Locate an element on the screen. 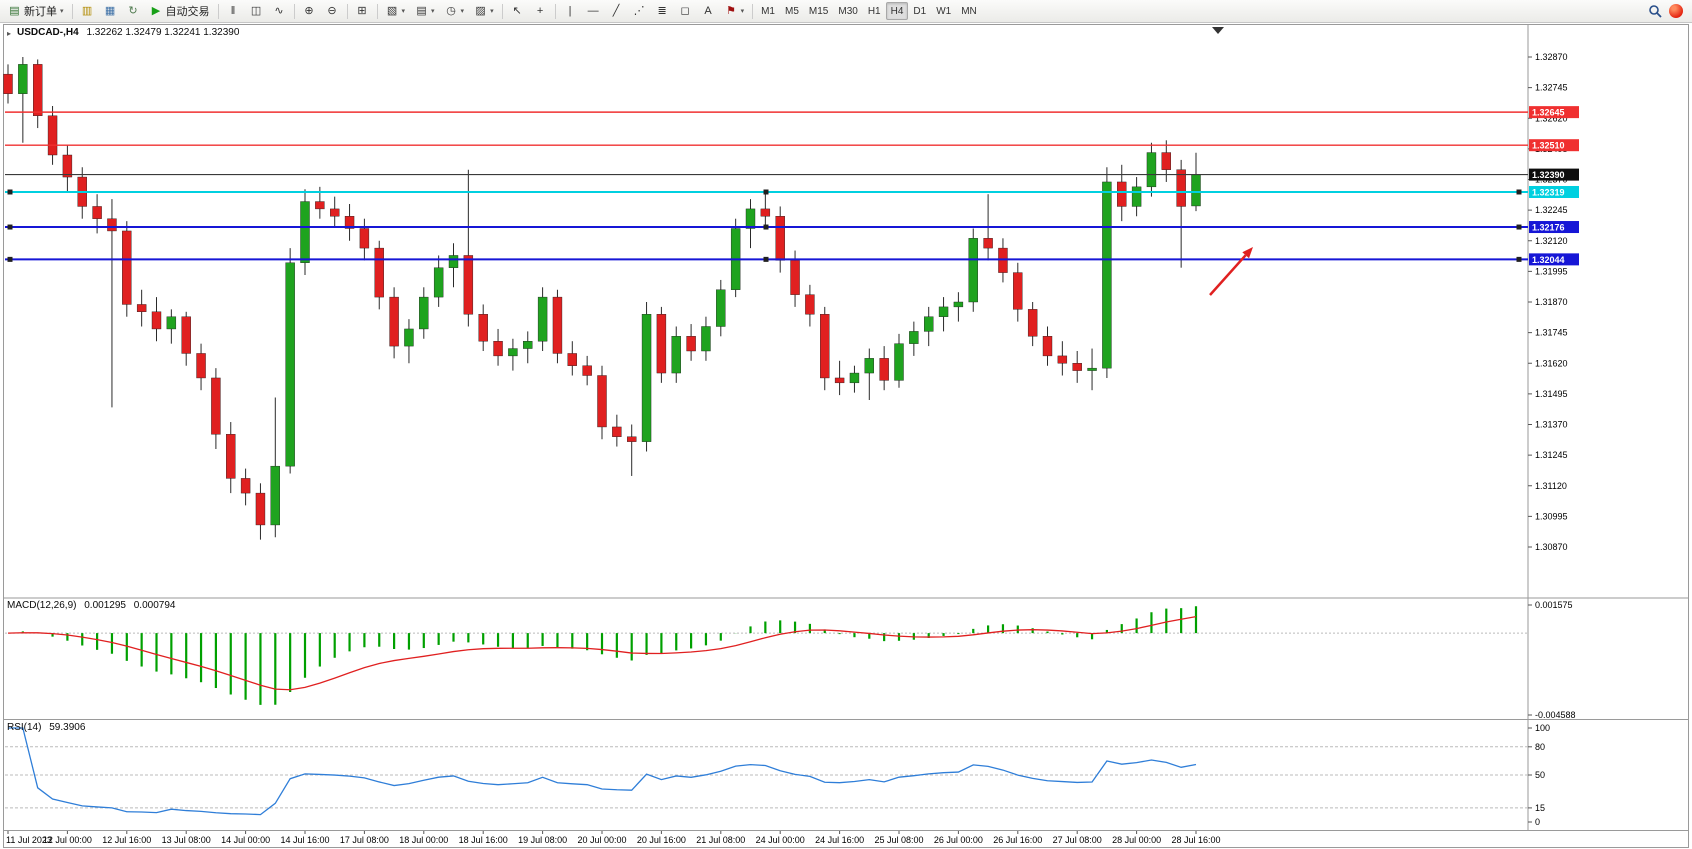  zoom-out-button: ⊖ is located at coordinates (332, 11).